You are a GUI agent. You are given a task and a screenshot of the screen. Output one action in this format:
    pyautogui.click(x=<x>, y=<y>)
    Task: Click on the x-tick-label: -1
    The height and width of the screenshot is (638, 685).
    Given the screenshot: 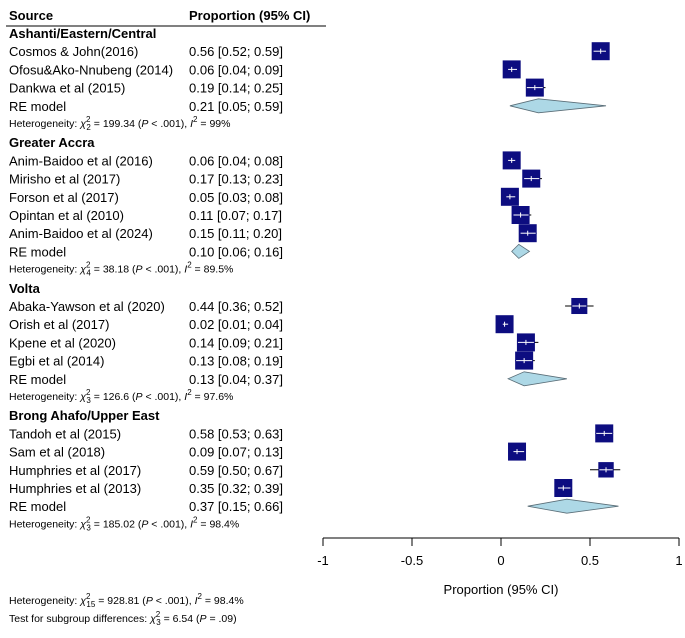 What is the action you would take?
    pyautogui.click(x=323, y=560)
    